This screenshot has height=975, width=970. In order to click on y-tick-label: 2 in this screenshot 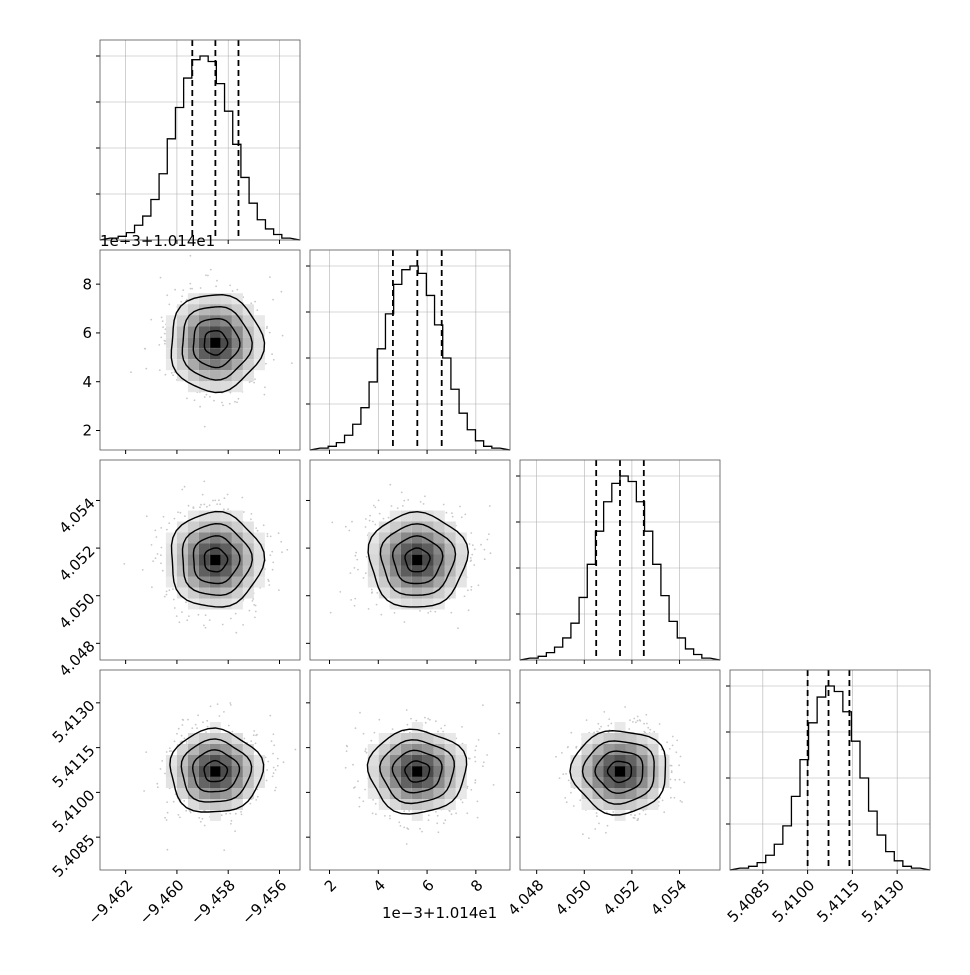, I will do `click(87, 431)`.